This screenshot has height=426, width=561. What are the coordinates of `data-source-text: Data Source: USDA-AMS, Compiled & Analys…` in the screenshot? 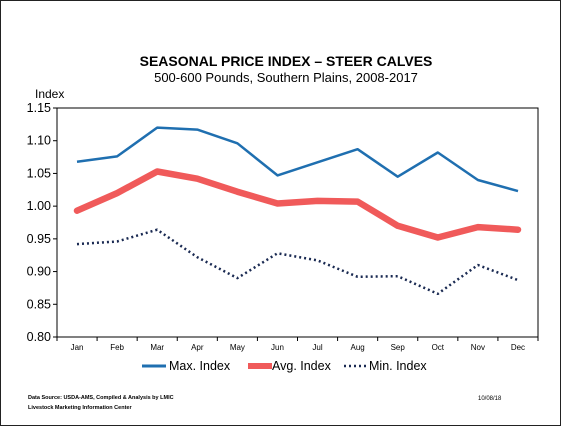 It's located at (101, 398).